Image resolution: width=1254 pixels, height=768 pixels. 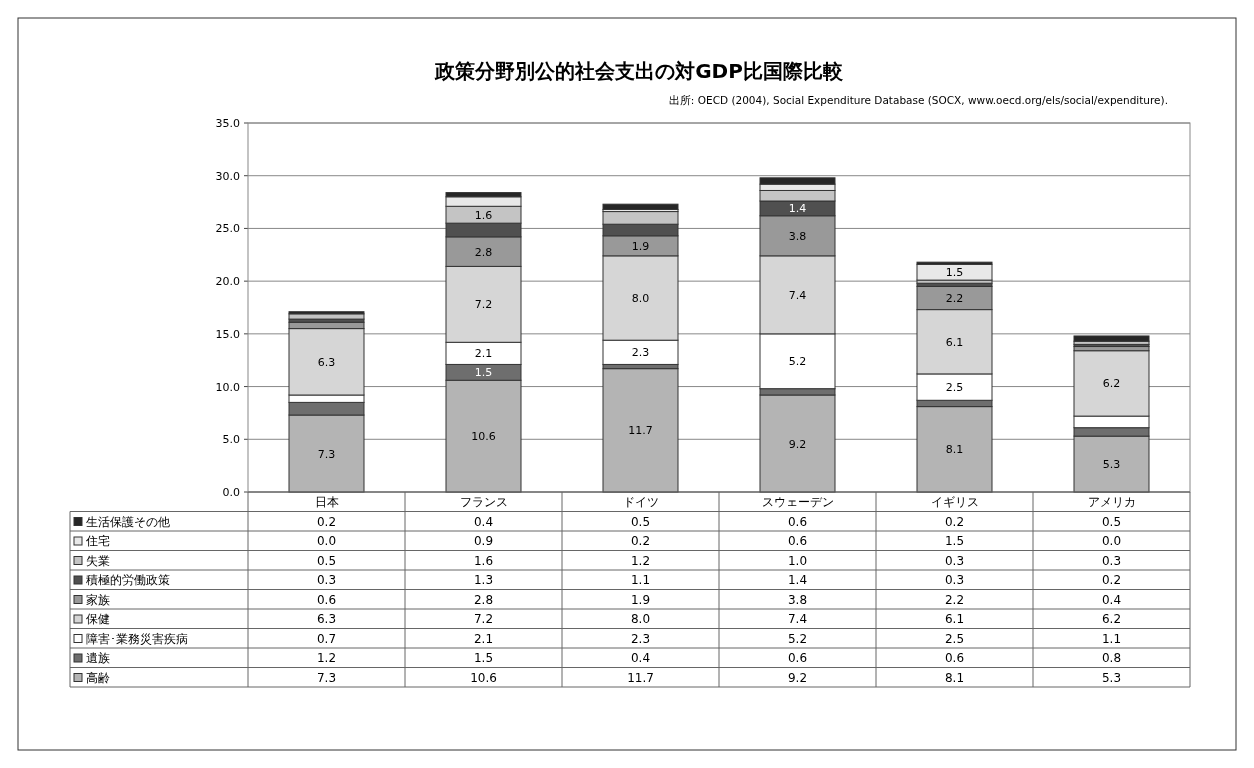 What do you see at coordinates (640, 677) in the screenshot?
I see `data-label: 11.7` at bounding box center [640, 677].